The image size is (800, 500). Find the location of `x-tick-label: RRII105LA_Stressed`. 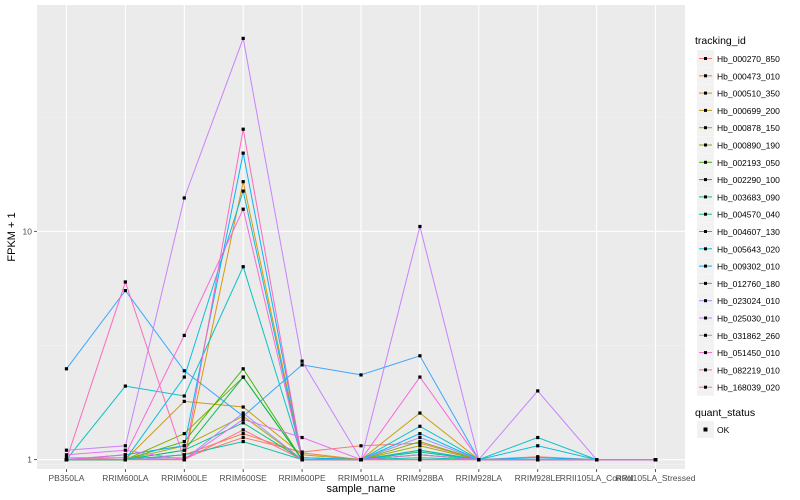

x-tick-label: RRII105LA_Stressed is located at coordinates (656, 478).